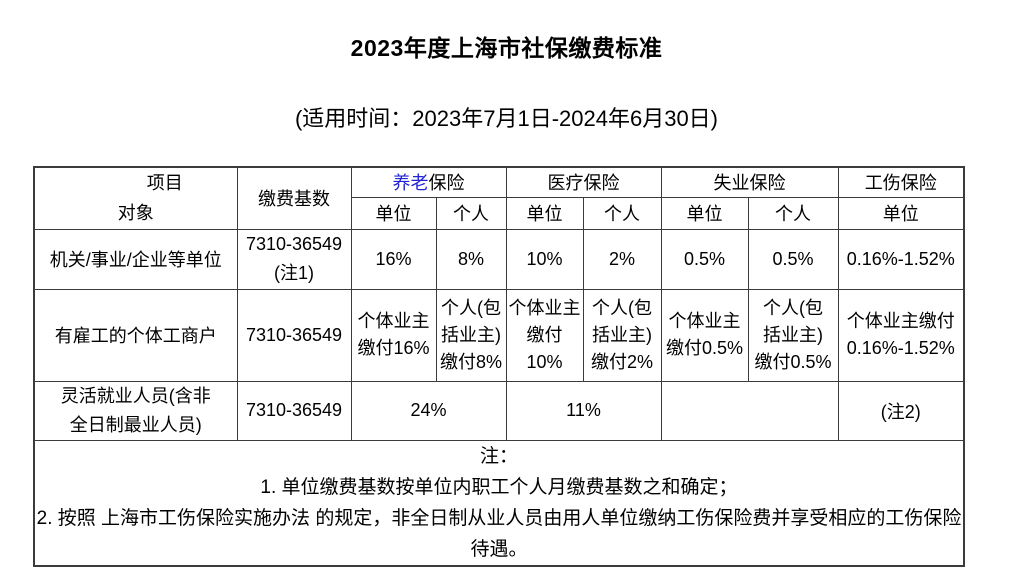  Describe the element at coordinates (704, 259) in the screenshot. I see `cell-government-unemployment-unit: 0.5%` at that location.